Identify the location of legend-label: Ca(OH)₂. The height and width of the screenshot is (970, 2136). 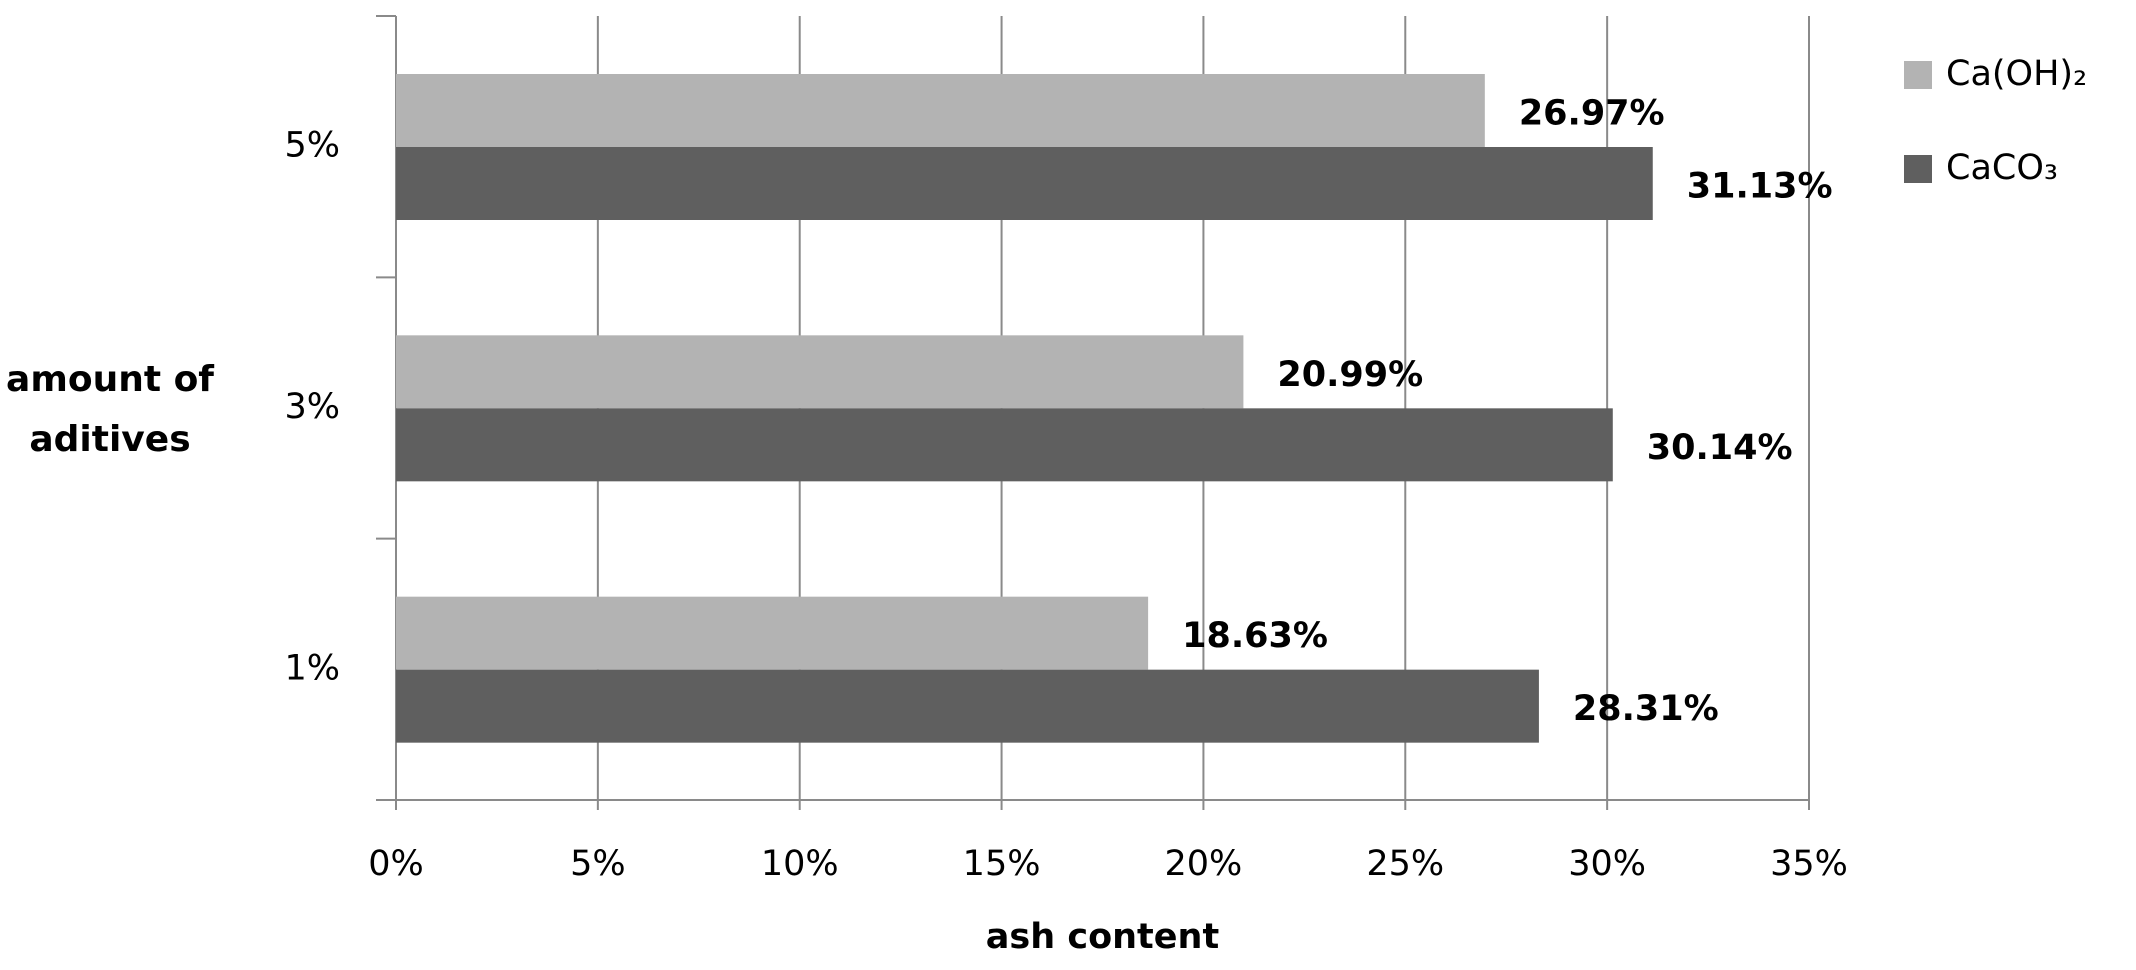
(2016, 74).